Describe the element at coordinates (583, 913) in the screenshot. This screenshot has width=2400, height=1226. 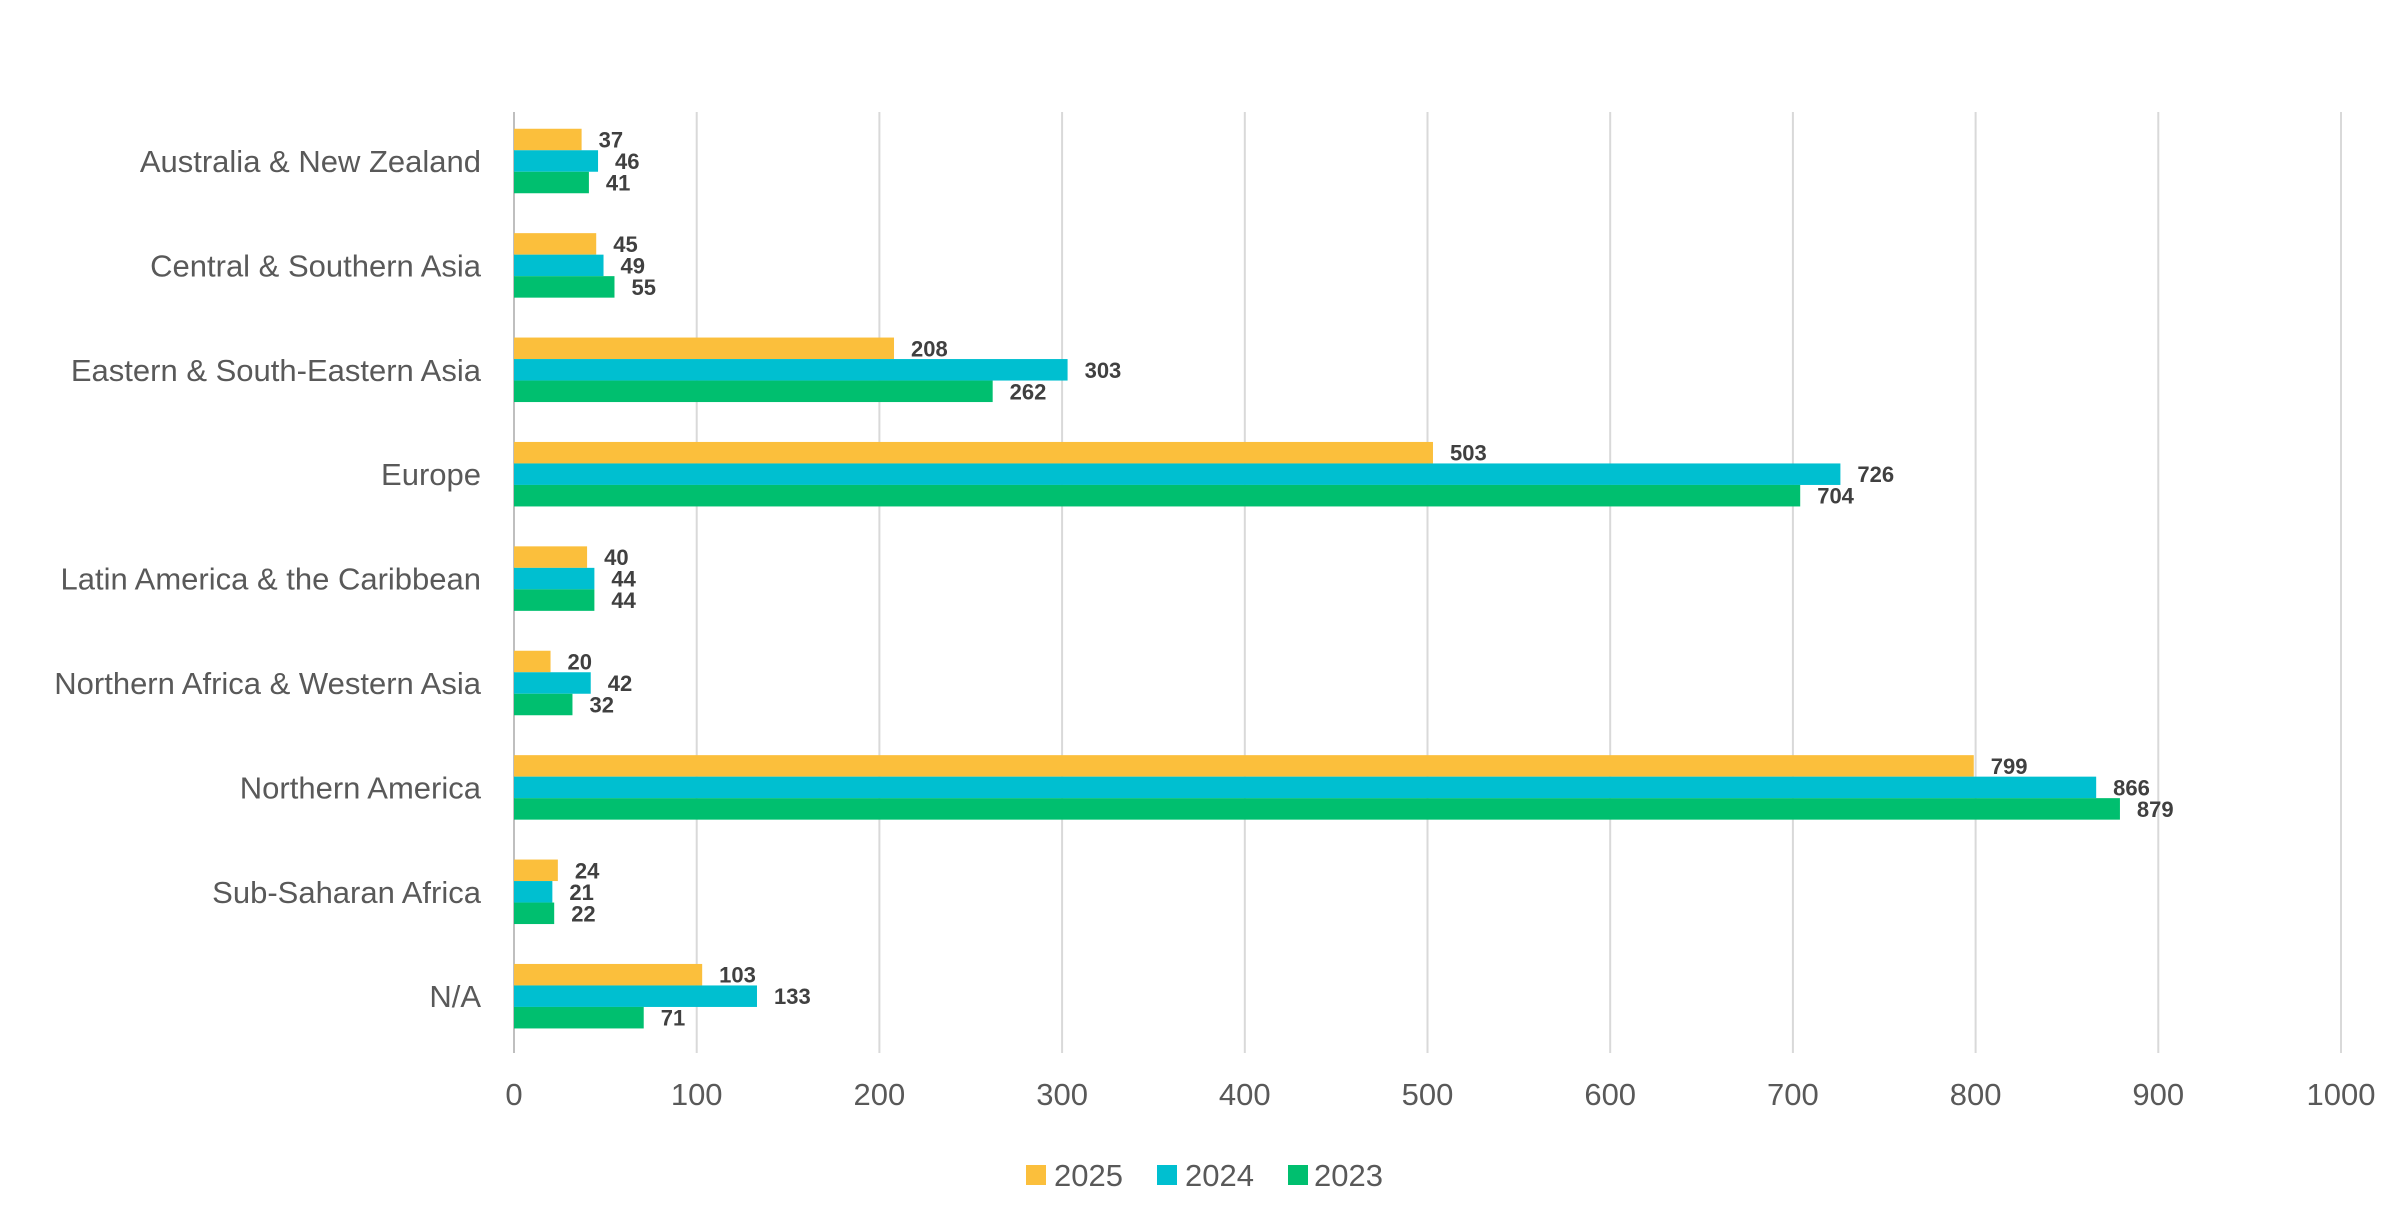
I see `data-label: 22` at that location.